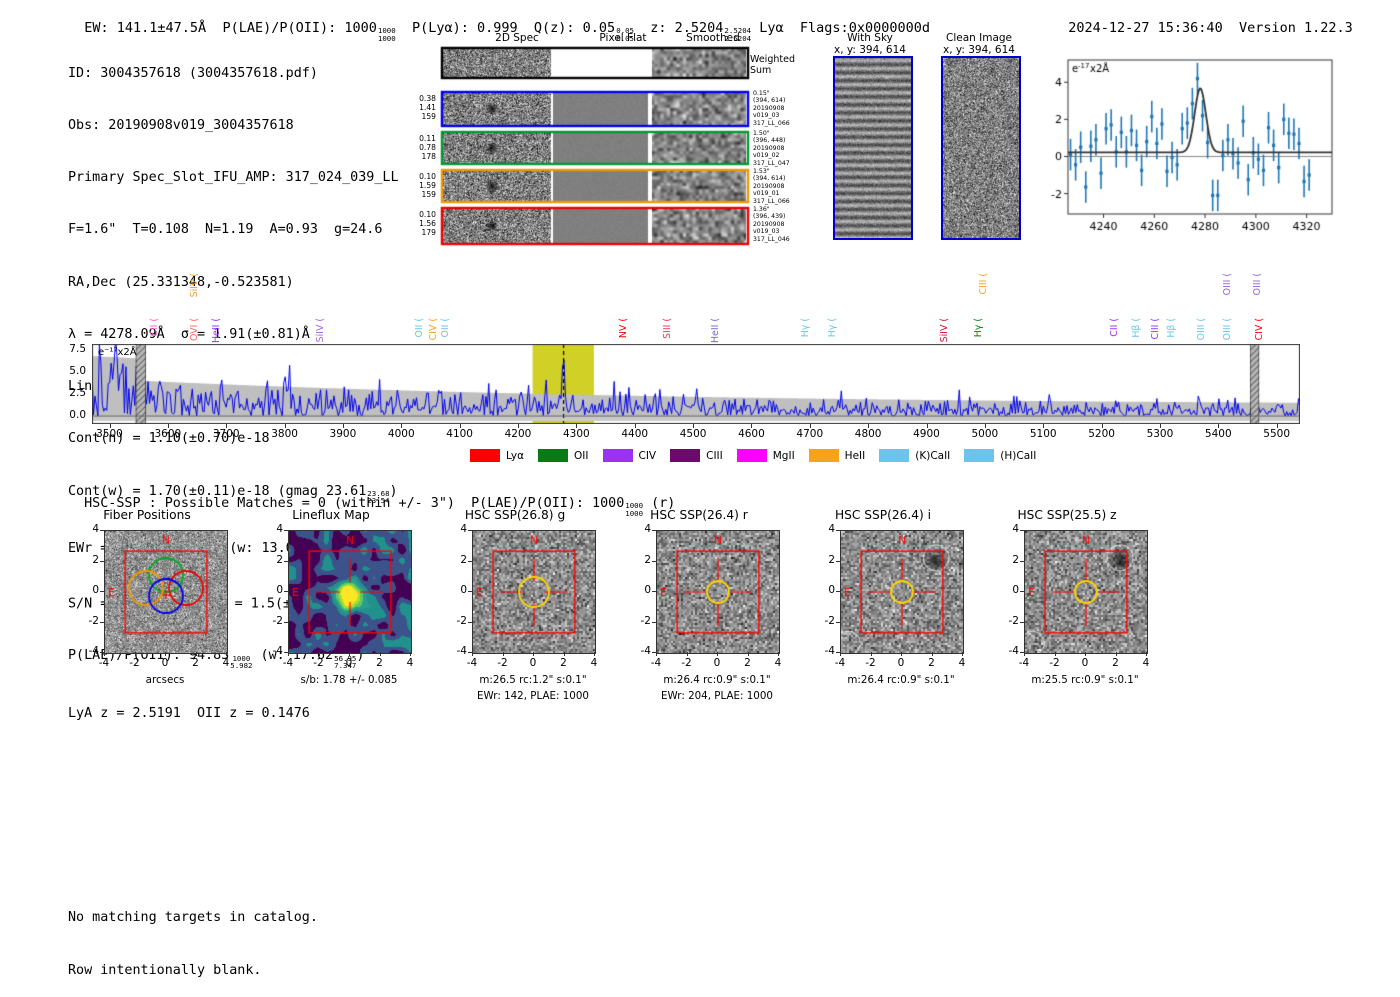 The width and height of the screenshot is (1400, 997). Describe the element at coordinates (497, 455) in the screenshot. I see `legend-item: Lyα` at that location.